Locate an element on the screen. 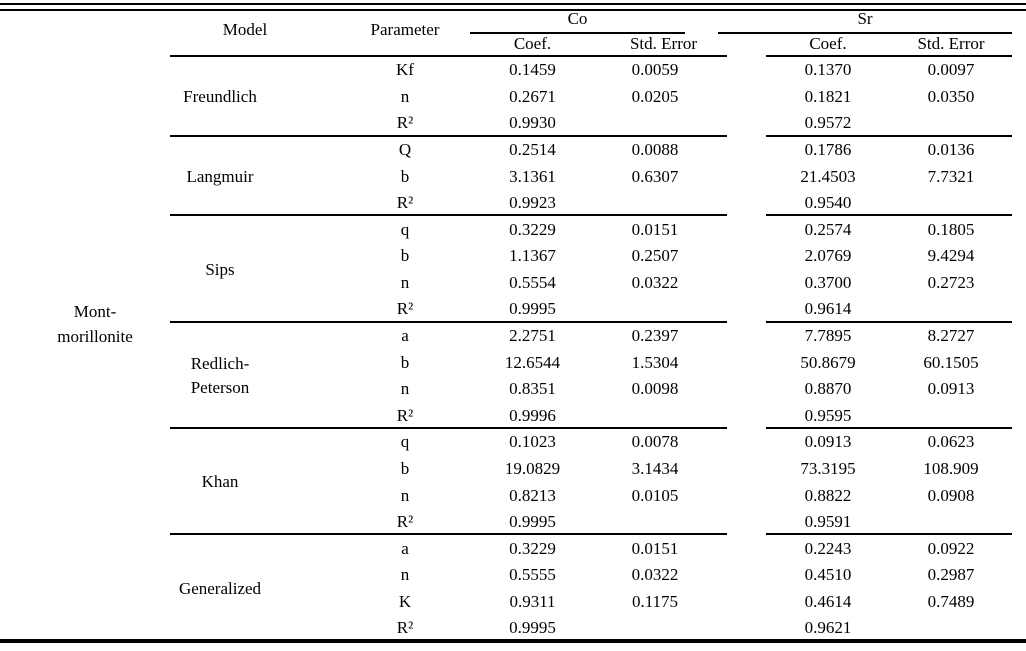 The width and height of the screenshot is (1026, 651). co-std-error-cell: 0.0322 is located at coordinates (655, 575).